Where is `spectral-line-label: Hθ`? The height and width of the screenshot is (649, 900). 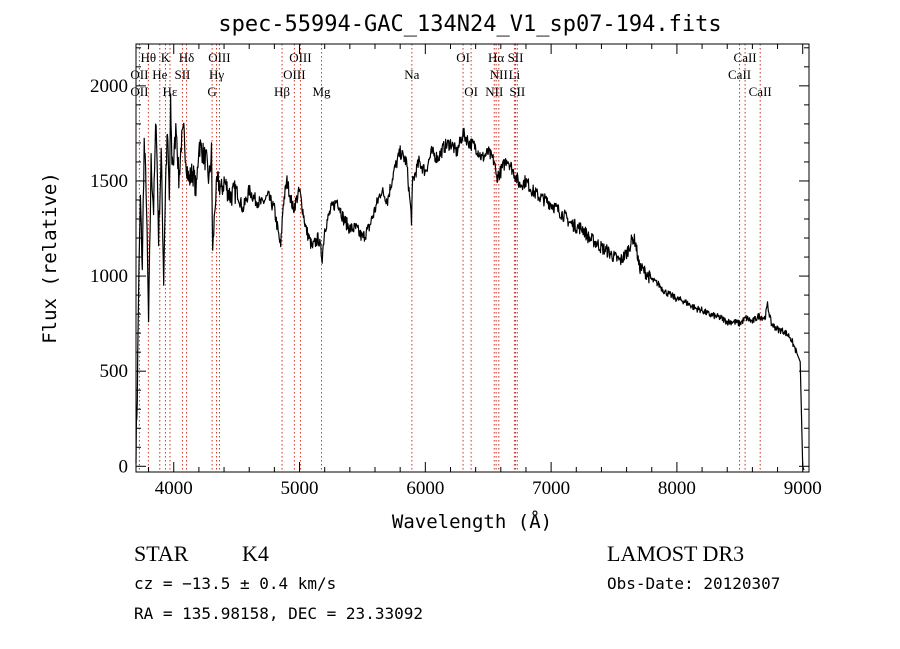
spectral-line-label: Hθ is located at coordinates (149, 57).